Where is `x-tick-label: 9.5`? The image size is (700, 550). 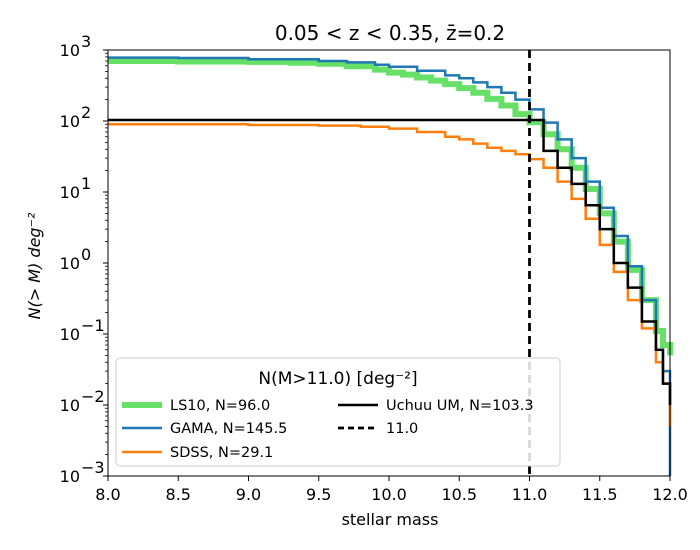
x-tick-label: 9.5 is located at coordinates (318, 494).